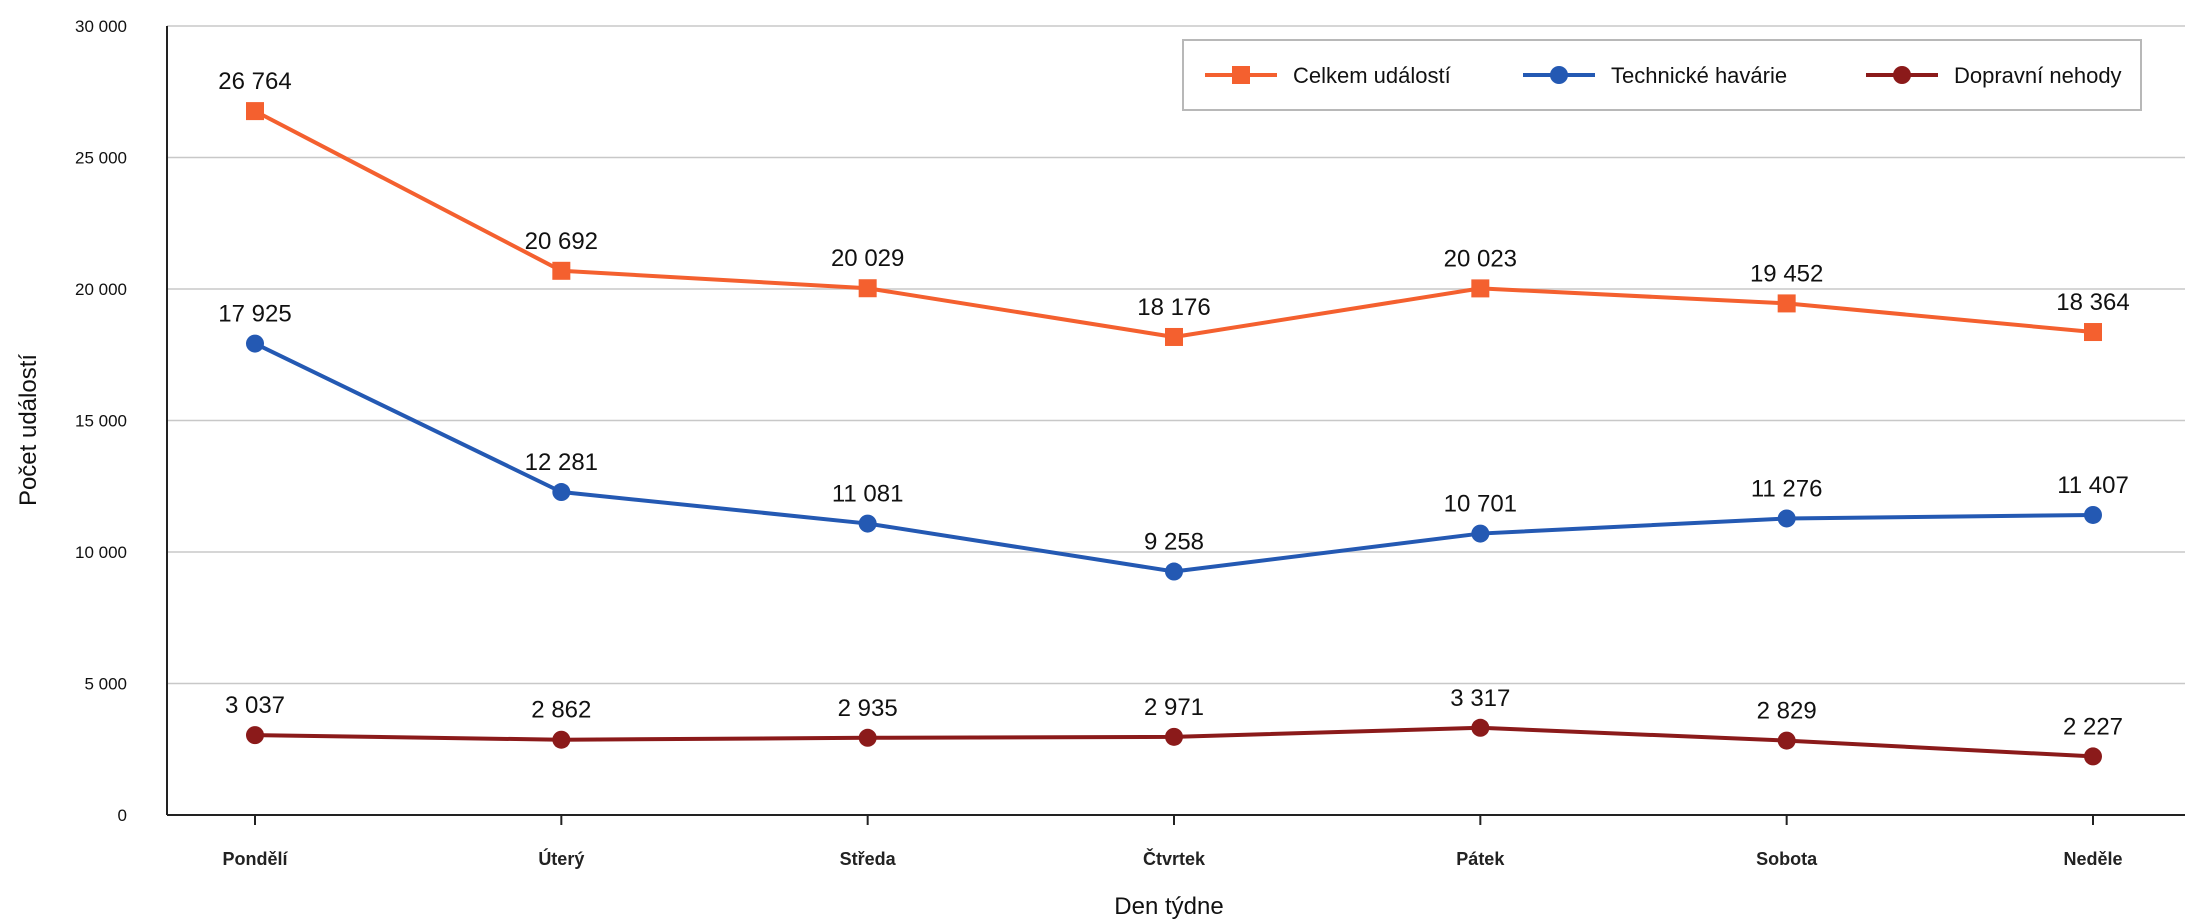  Describe the element at coordinates (1372, 75) in the screenshot. I see `legend-label: Celkem událostí` at that location.